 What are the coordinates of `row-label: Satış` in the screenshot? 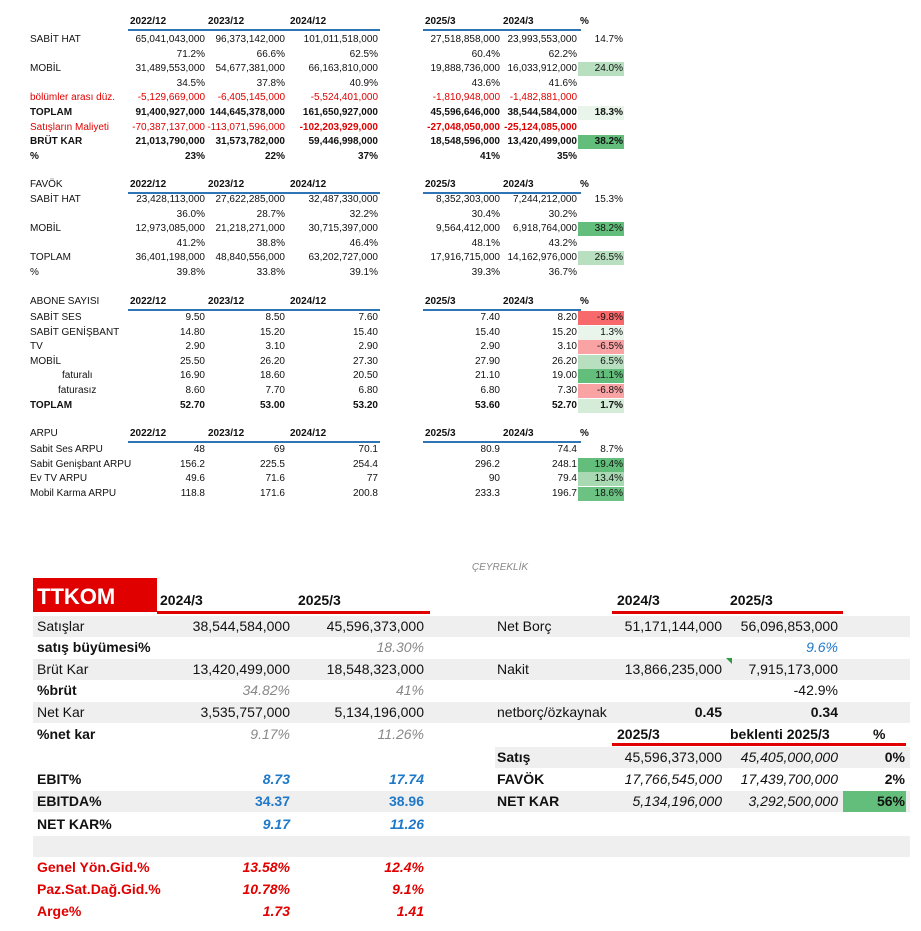 It's located at (514, 757).